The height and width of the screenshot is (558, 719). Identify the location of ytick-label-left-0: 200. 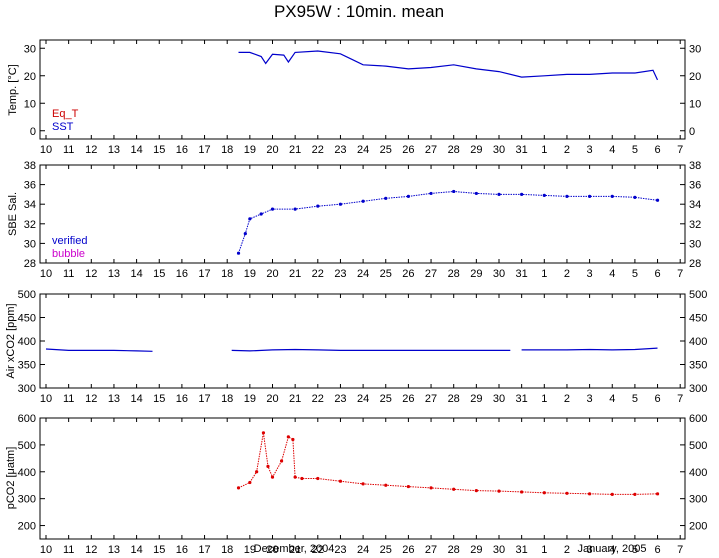
(27, 527).